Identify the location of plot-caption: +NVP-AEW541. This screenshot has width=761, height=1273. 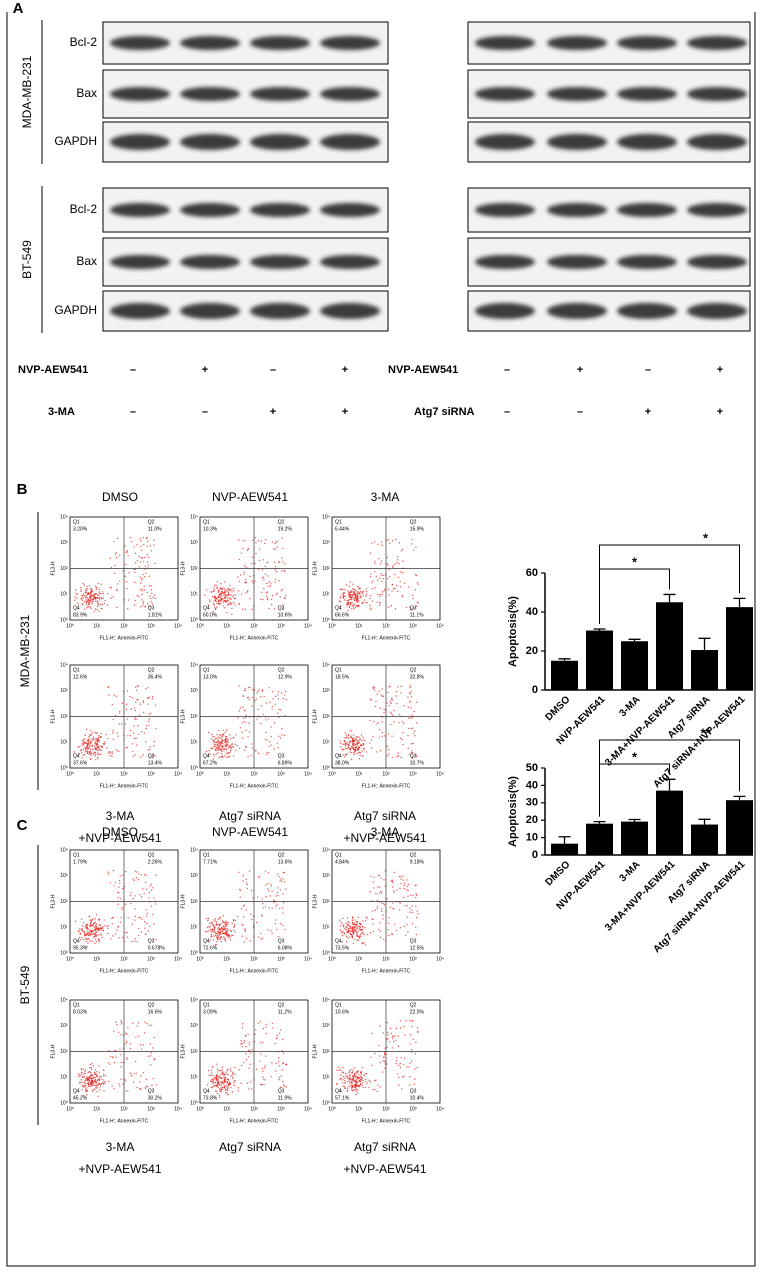
(384, 838).